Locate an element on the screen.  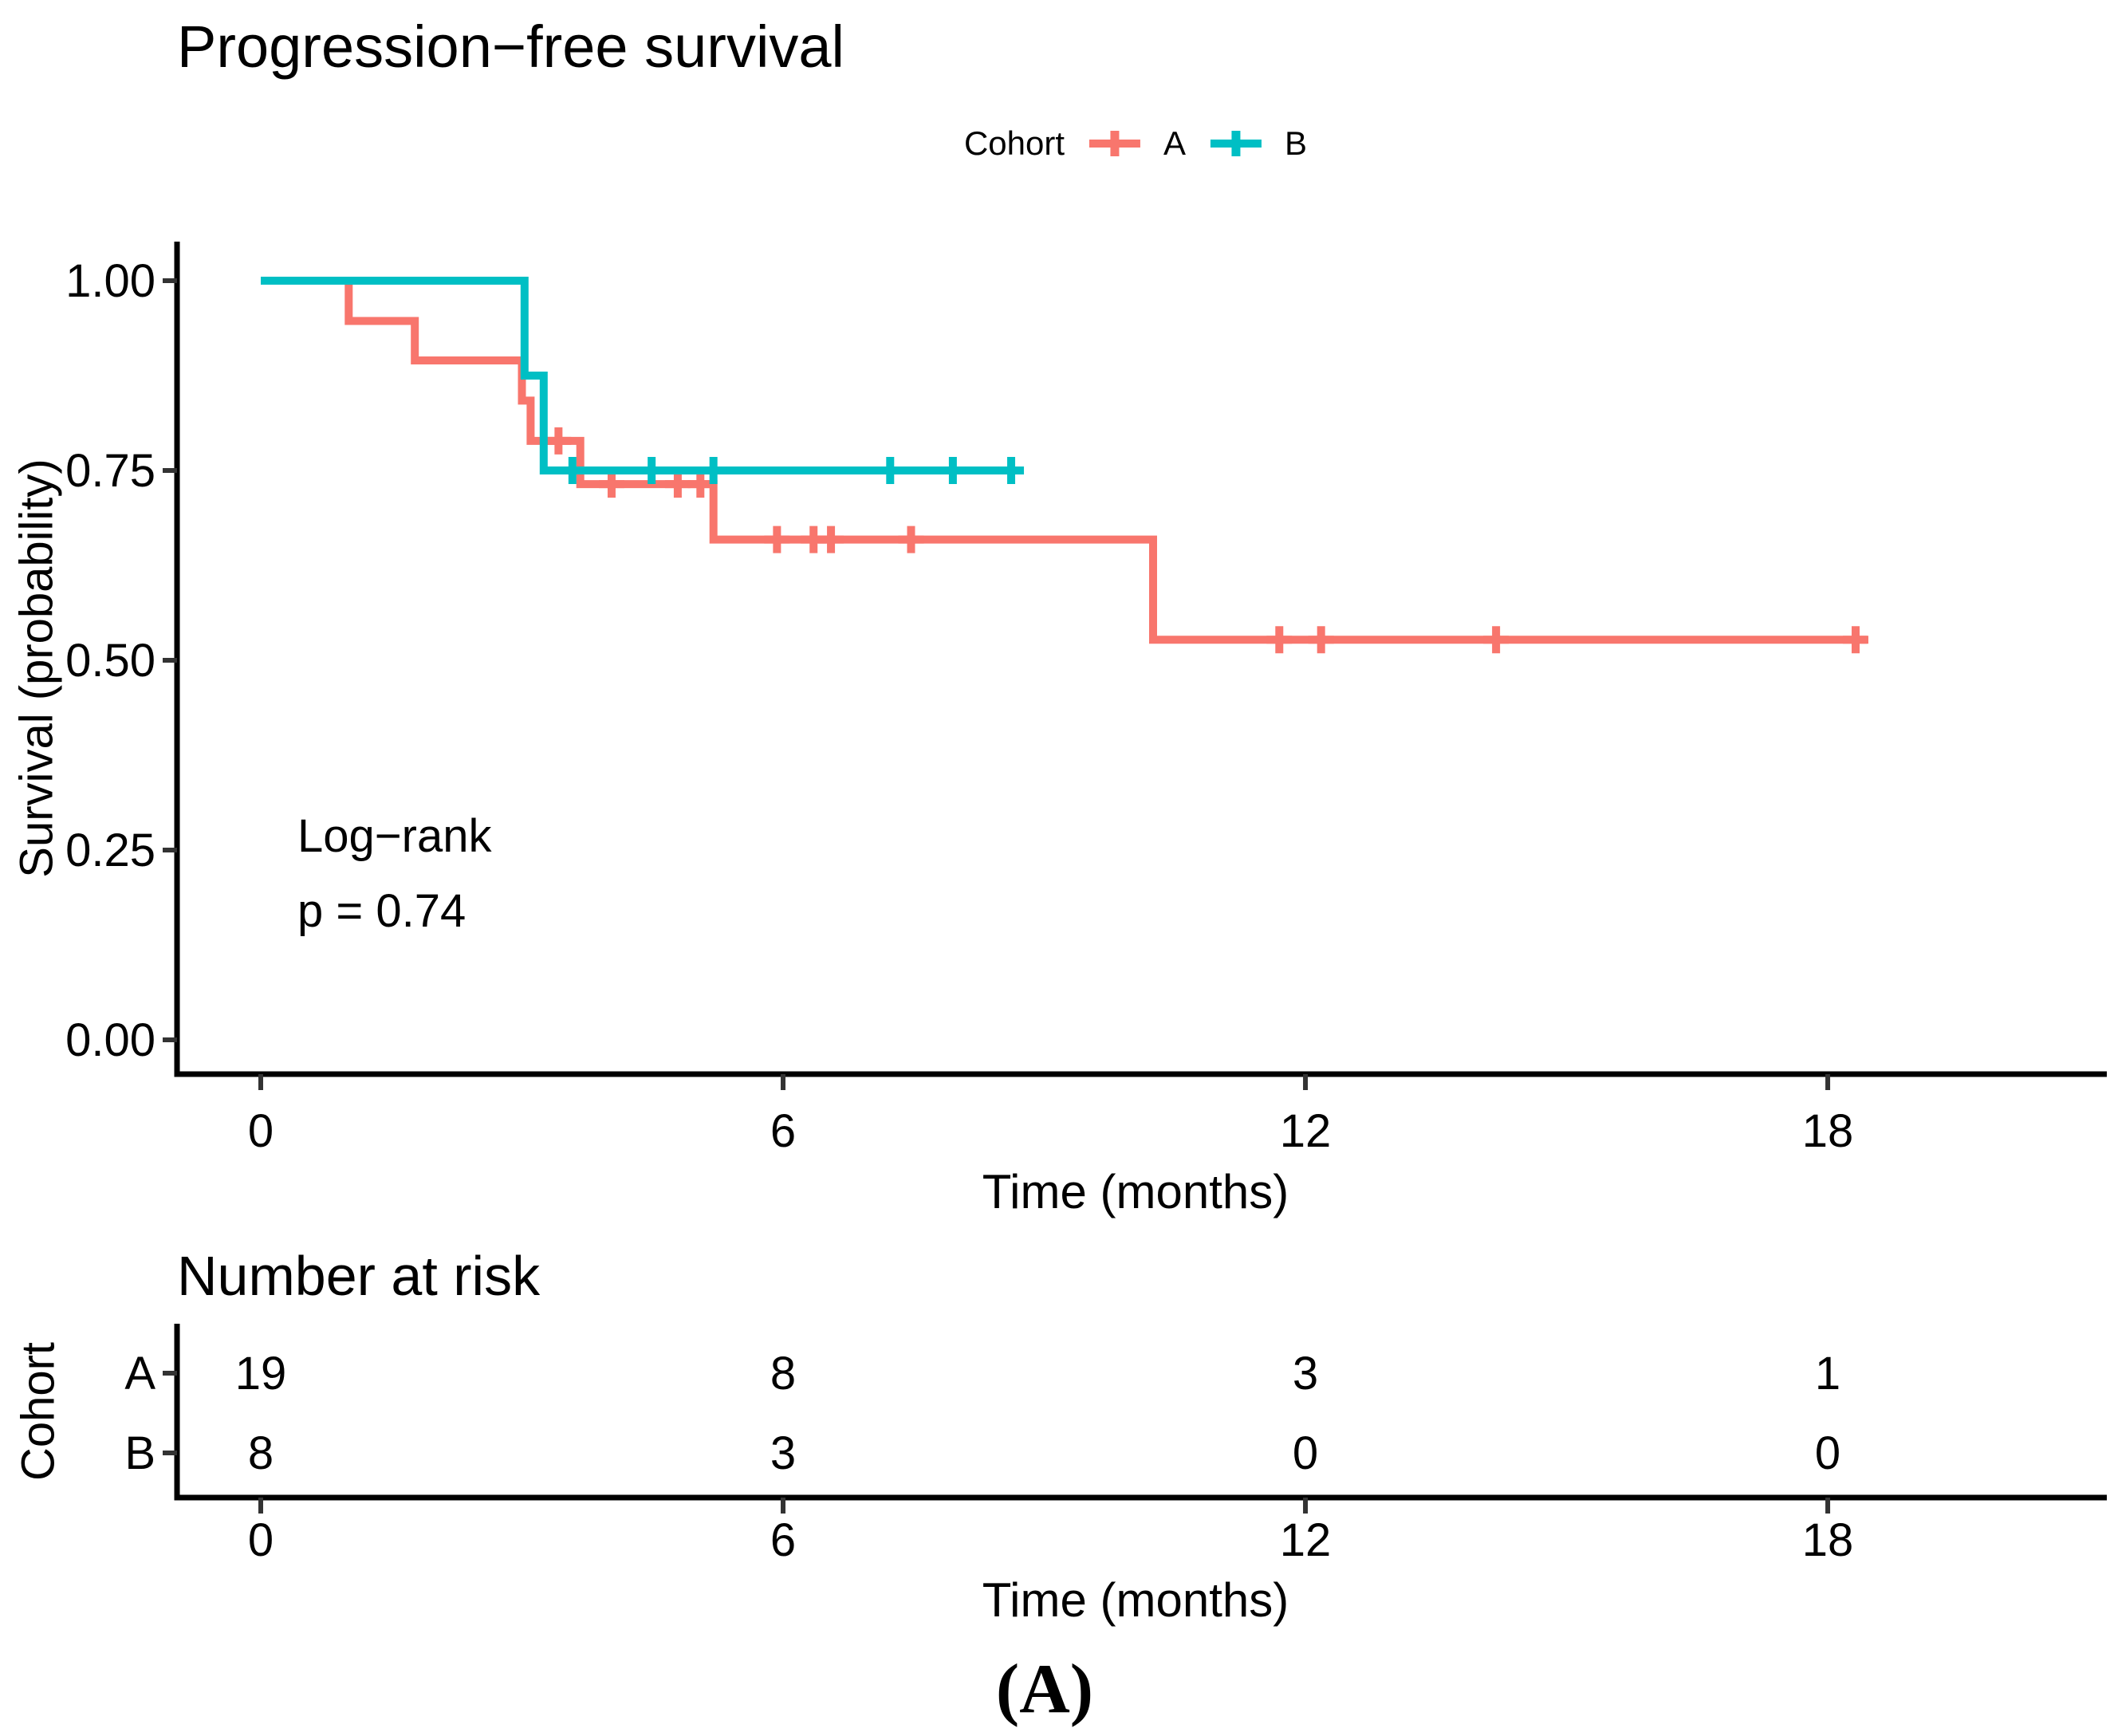
main-y-tick-label: 0.25 is located at coordinates (110, 850).